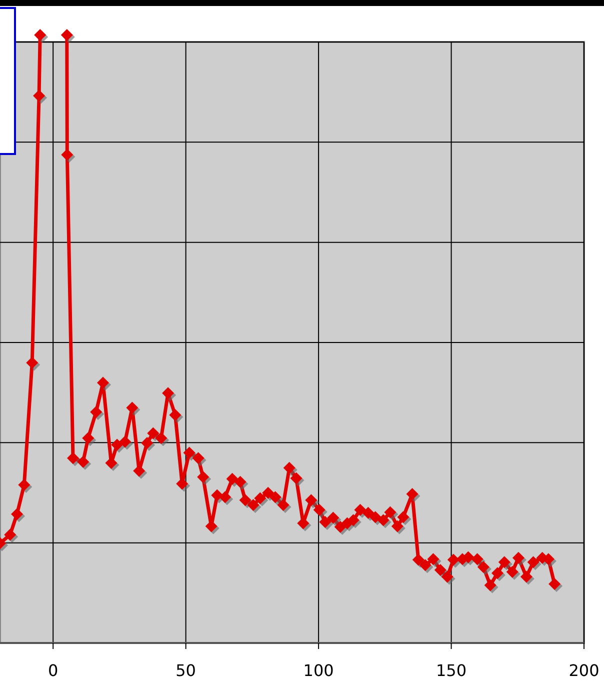  Describe the element at coordinates (53, 670) in the screenshot. I see `x-tick-label: 0` at that location.